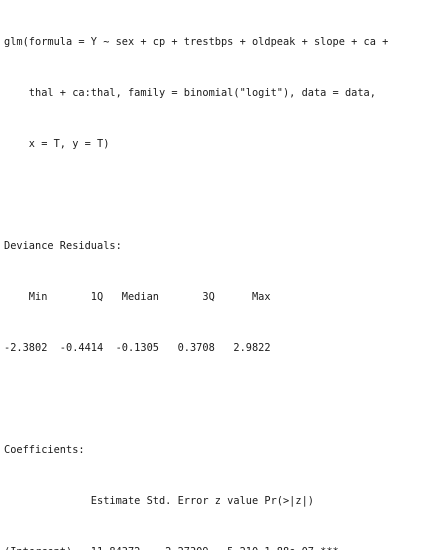  What do you see at coordinates (63, 246) in the screenshot?
I see `console-line: Deviance Residuals:` at bounding box center [63, 246].